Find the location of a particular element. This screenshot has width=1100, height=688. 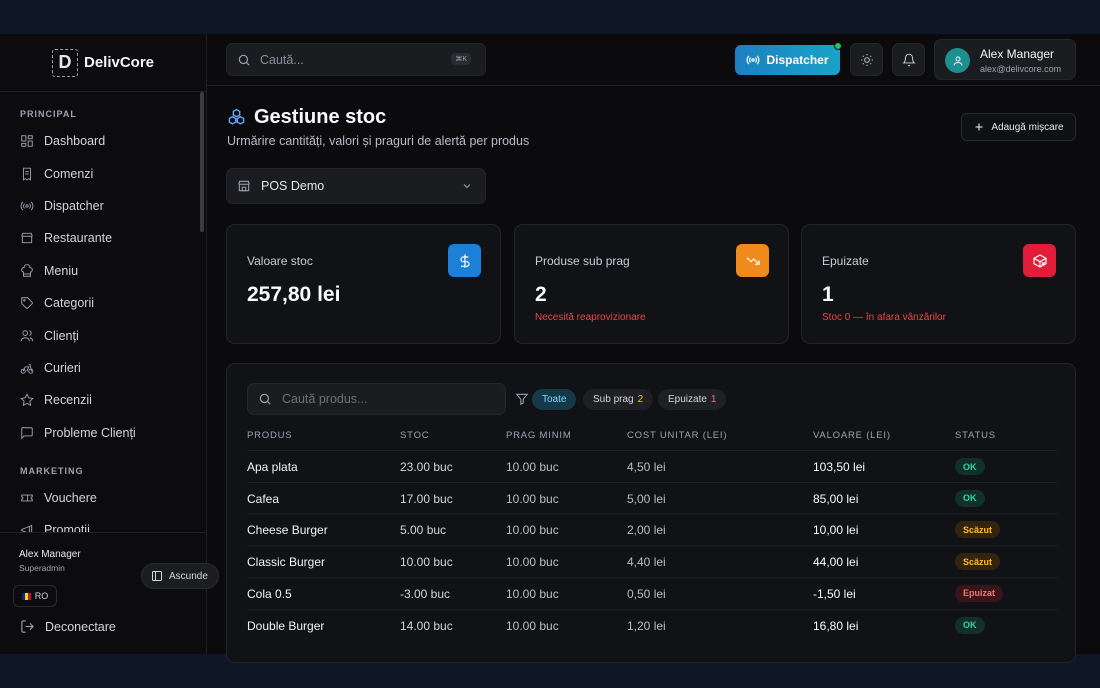

product-search is located at coordinates (376, 399).